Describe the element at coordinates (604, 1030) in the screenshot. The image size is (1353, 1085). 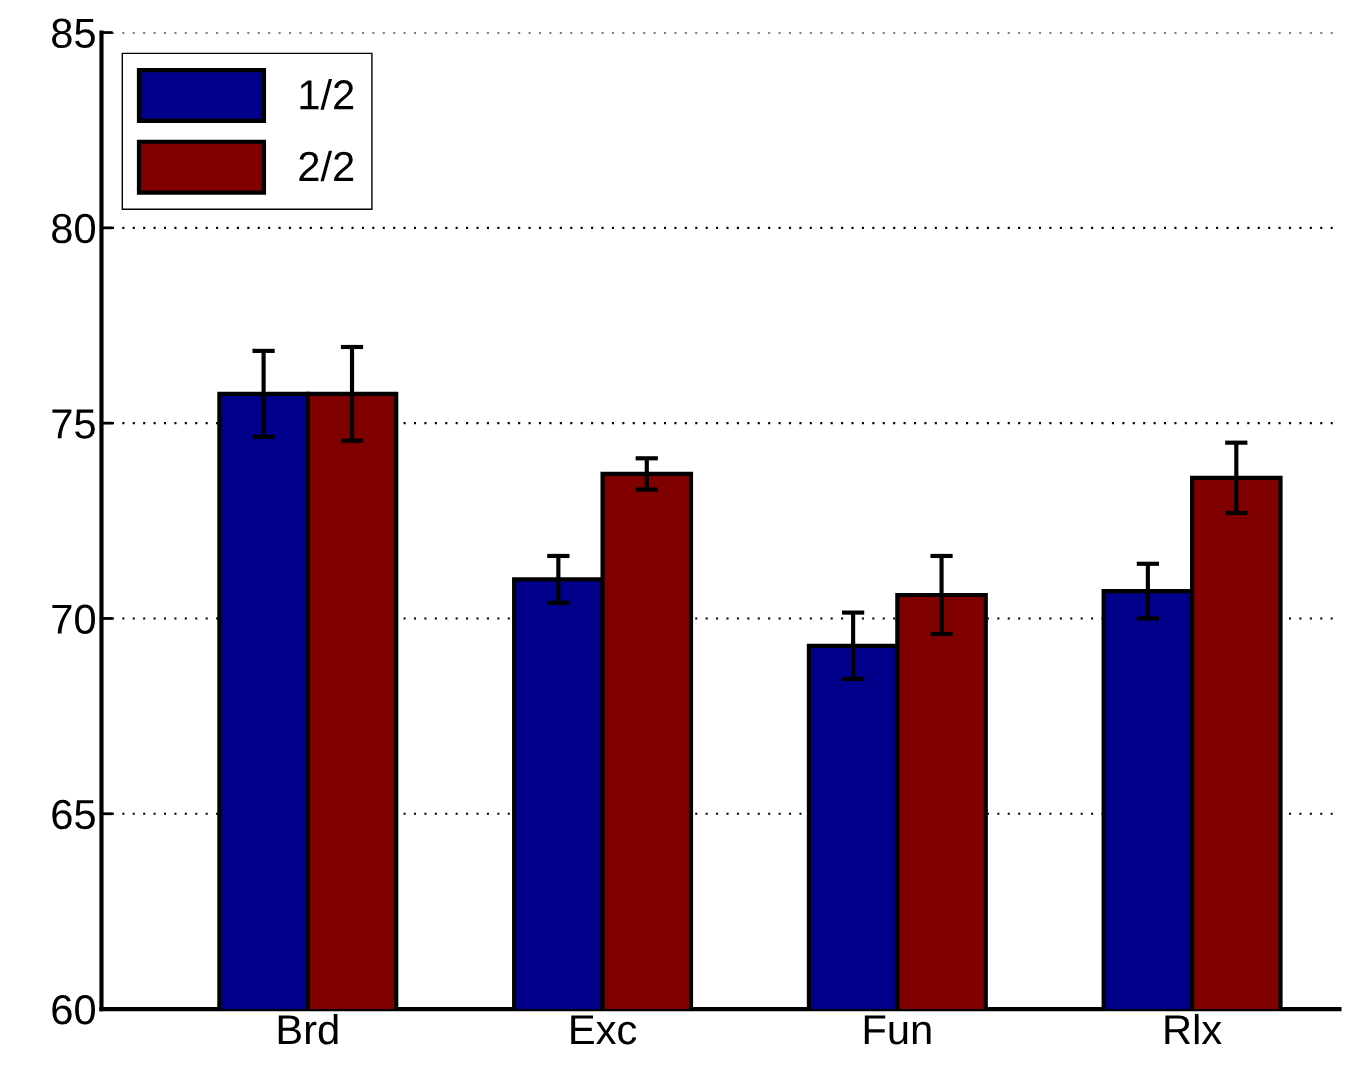
I see `x-tick-label: Exc` at that location.